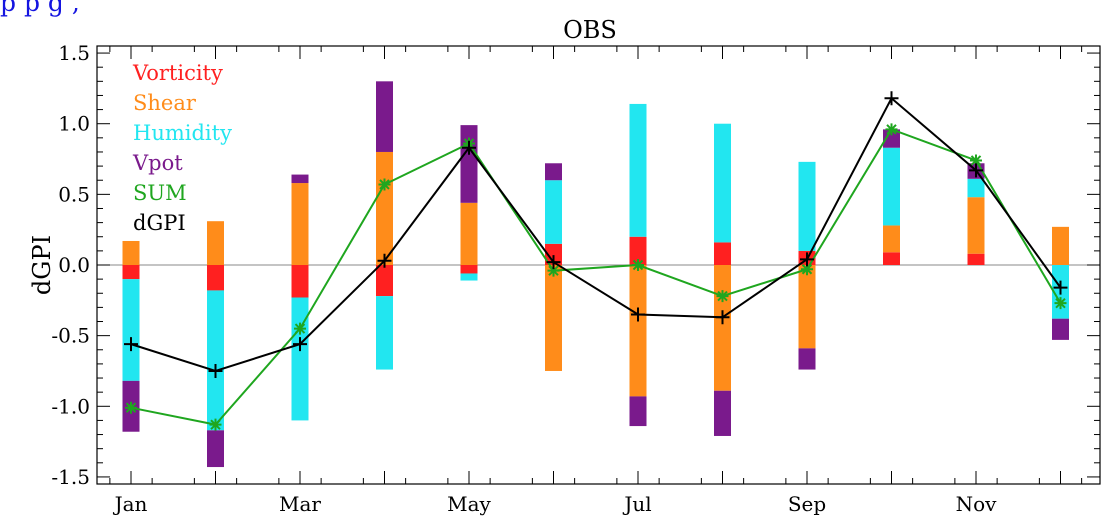  I want to click on legend: Vorticity Shear Humidity Vpot SUM dGPI, so click(182, 148).